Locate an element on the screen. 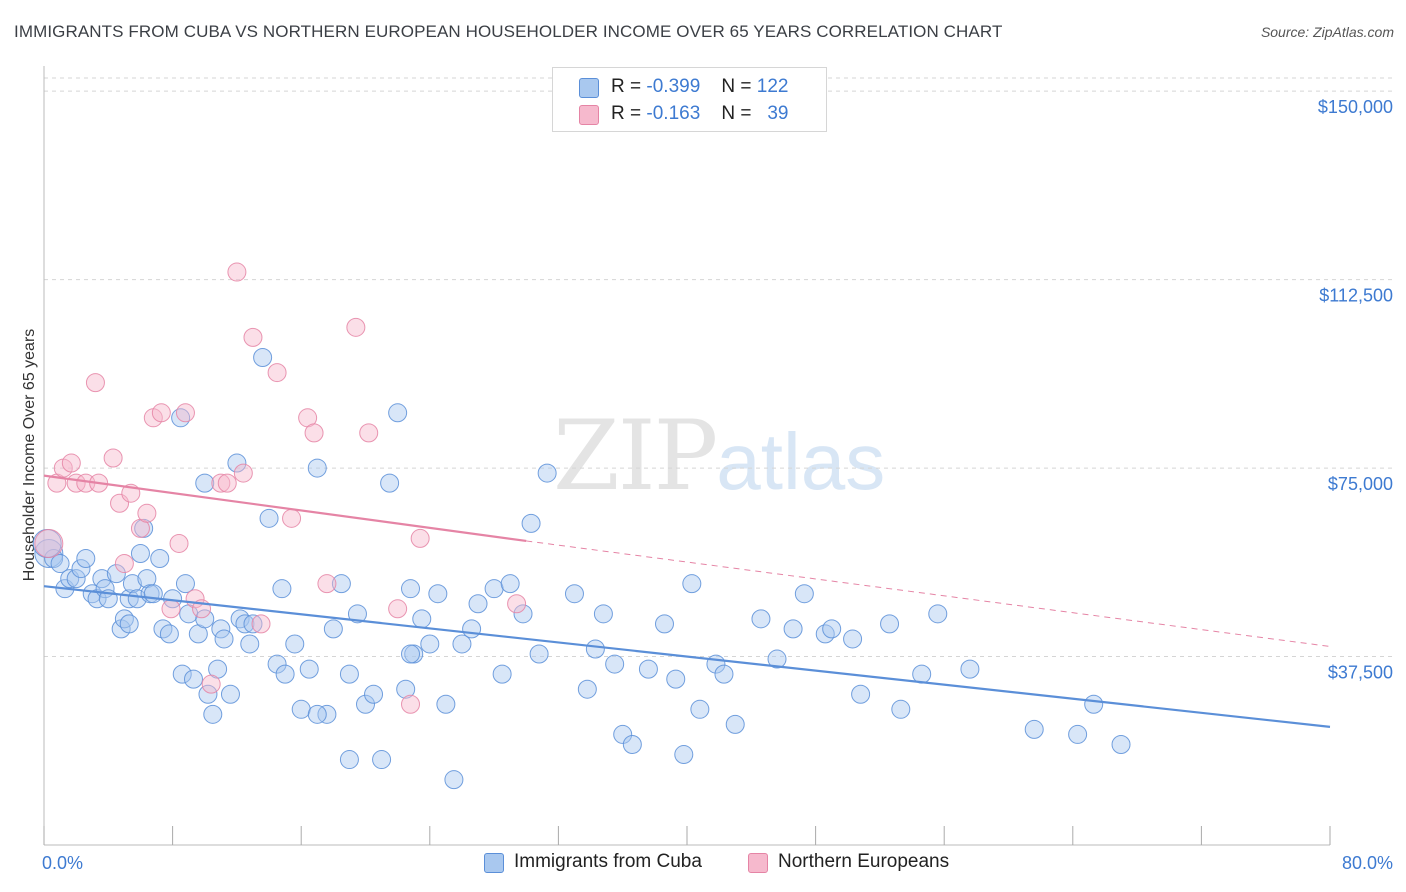  source-label: Source: ZipAtlas.com is located at coordinates (1327, 32).